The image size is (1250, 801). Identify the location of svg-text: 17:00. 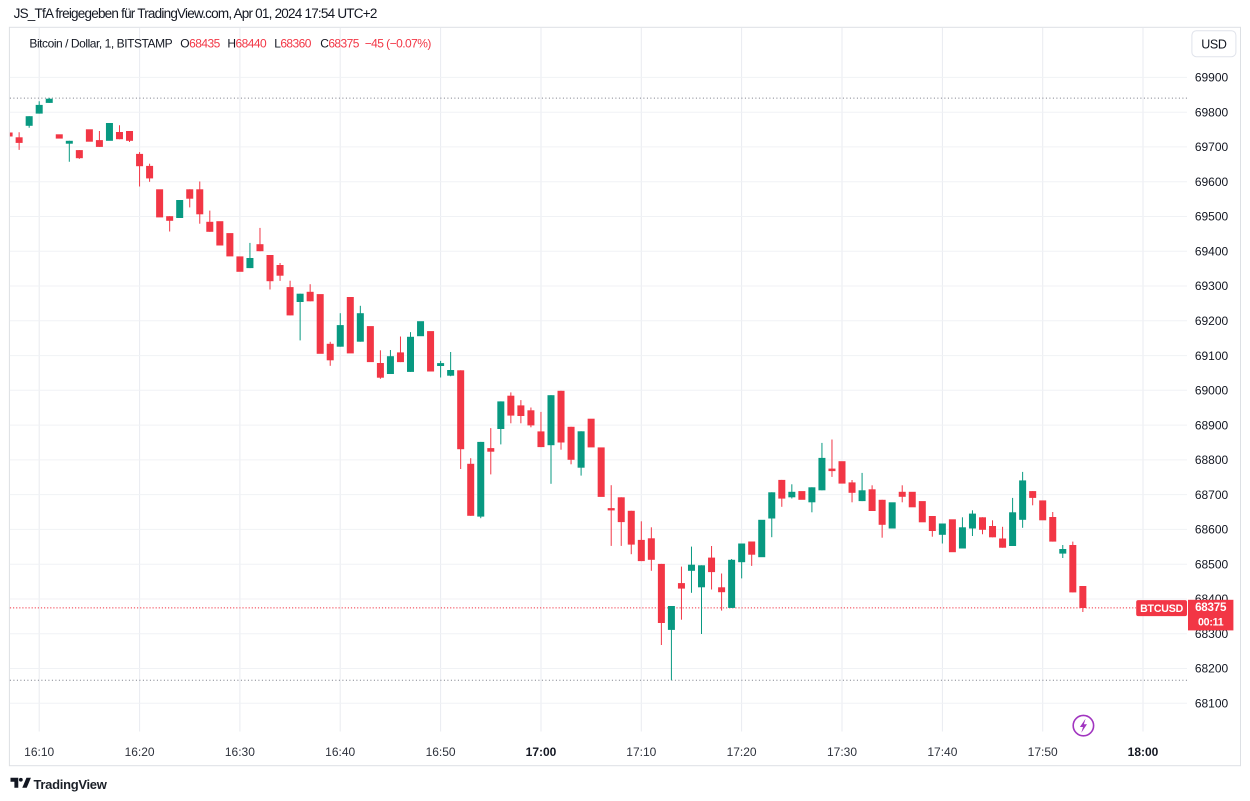
(541, 752).